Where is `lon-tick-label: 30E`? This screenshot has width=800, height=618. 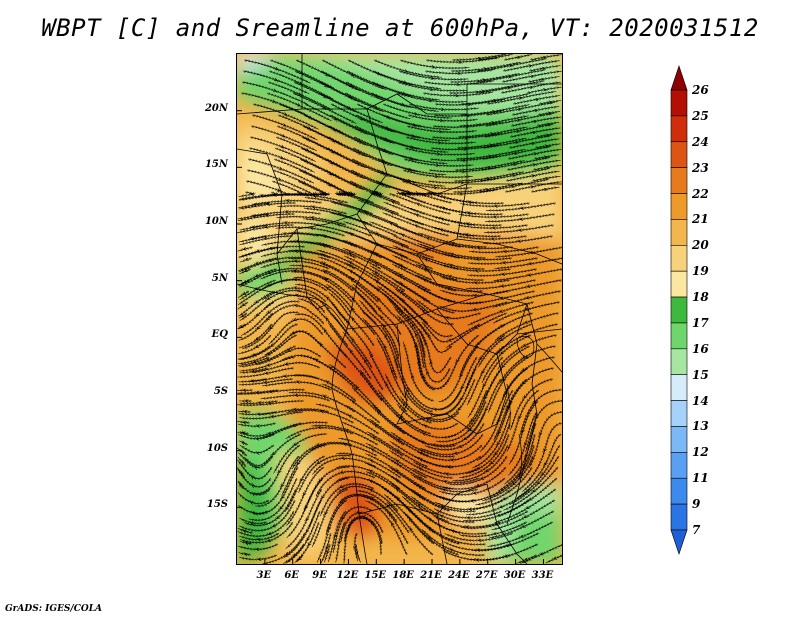
lon-tick-label: 30E is located at coordinates (514, 575).